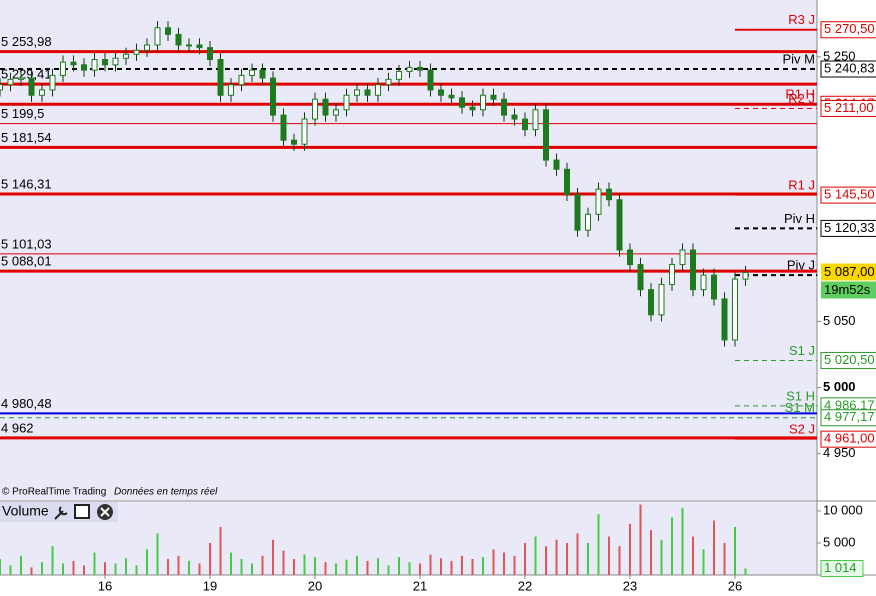  I want to click on source-note: Données en temps réel, so click(166, 492).